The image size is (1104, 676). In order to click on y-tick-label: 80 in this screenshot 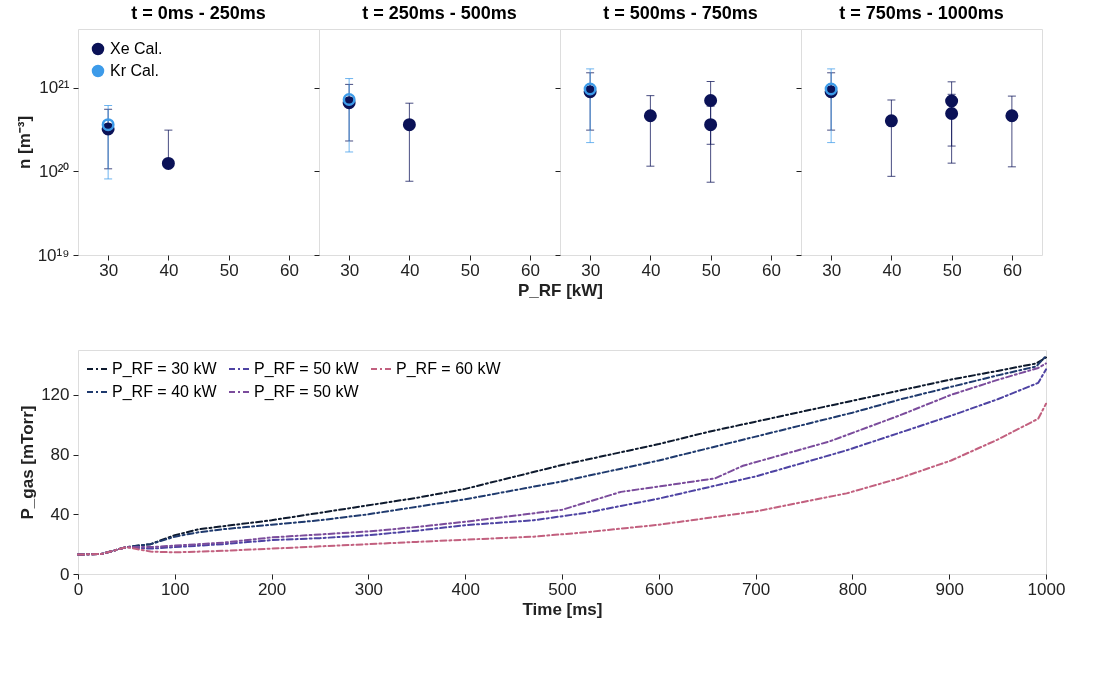, I will do `click(60, 455)`.